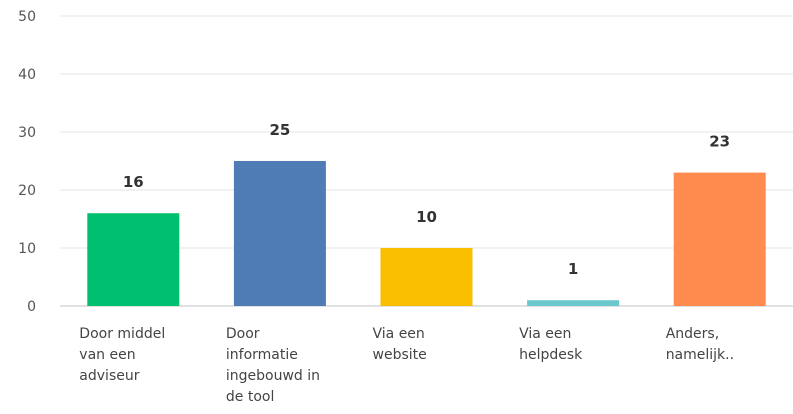  I want to click on data-label: 25, so click(279, 130).